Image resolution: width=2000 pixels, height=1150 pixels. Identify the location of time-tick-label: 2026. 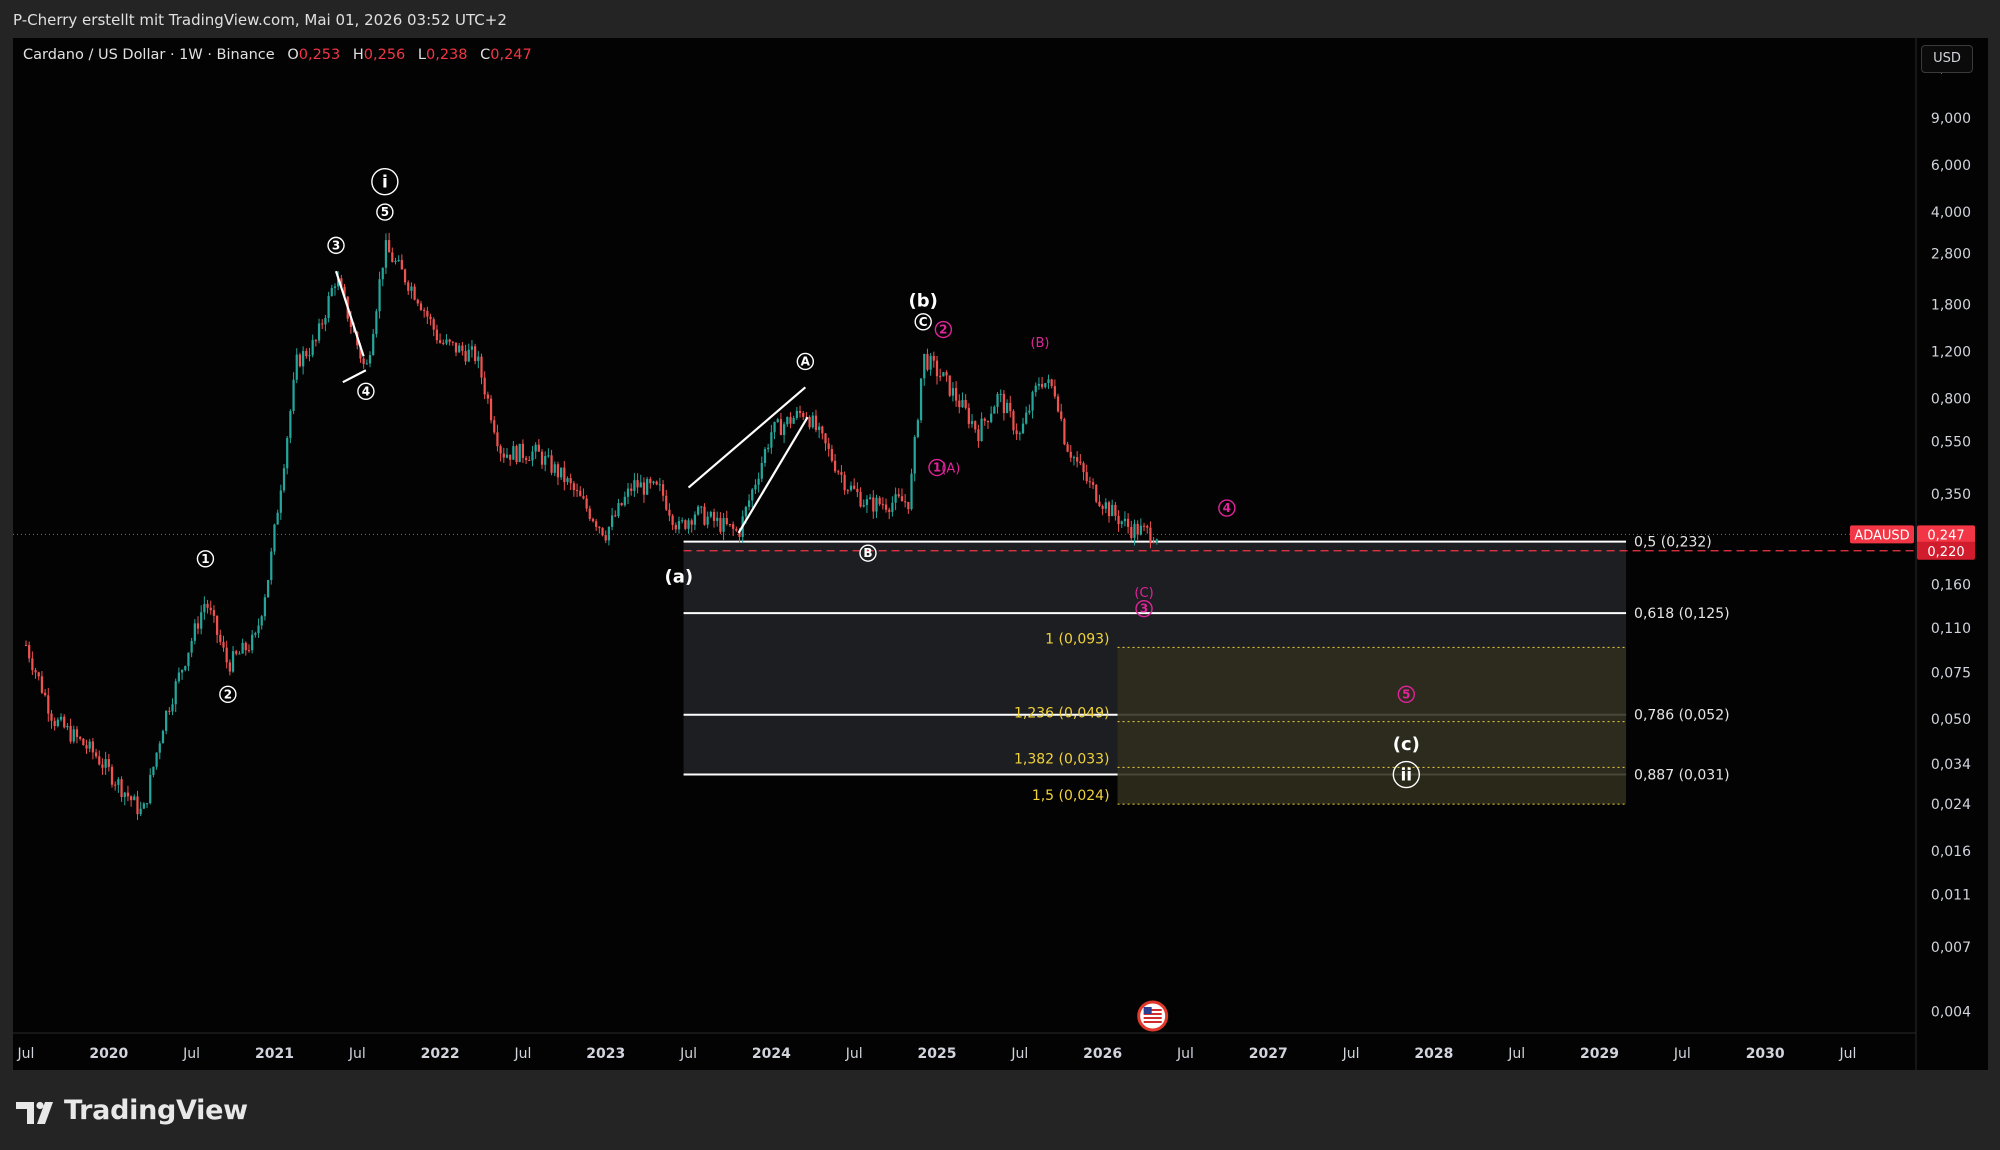
(1102, 1054).